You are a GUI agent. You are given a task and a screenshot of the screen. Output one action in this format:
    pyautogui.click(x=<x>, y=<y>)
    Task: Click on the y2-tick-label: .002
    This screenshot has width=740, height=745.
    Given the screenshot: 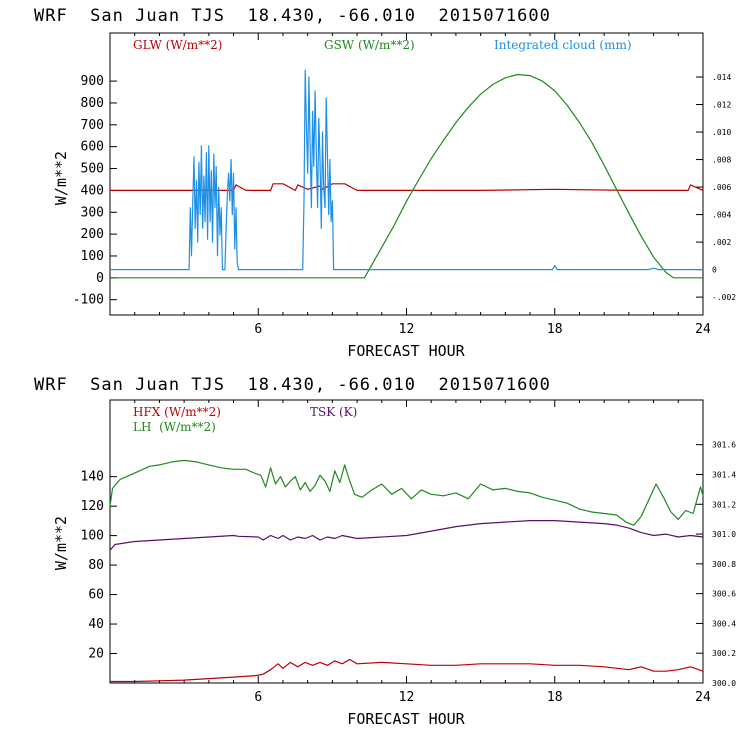 What is the action you would take?
    pyautogui.click(x=721, y=242)
    